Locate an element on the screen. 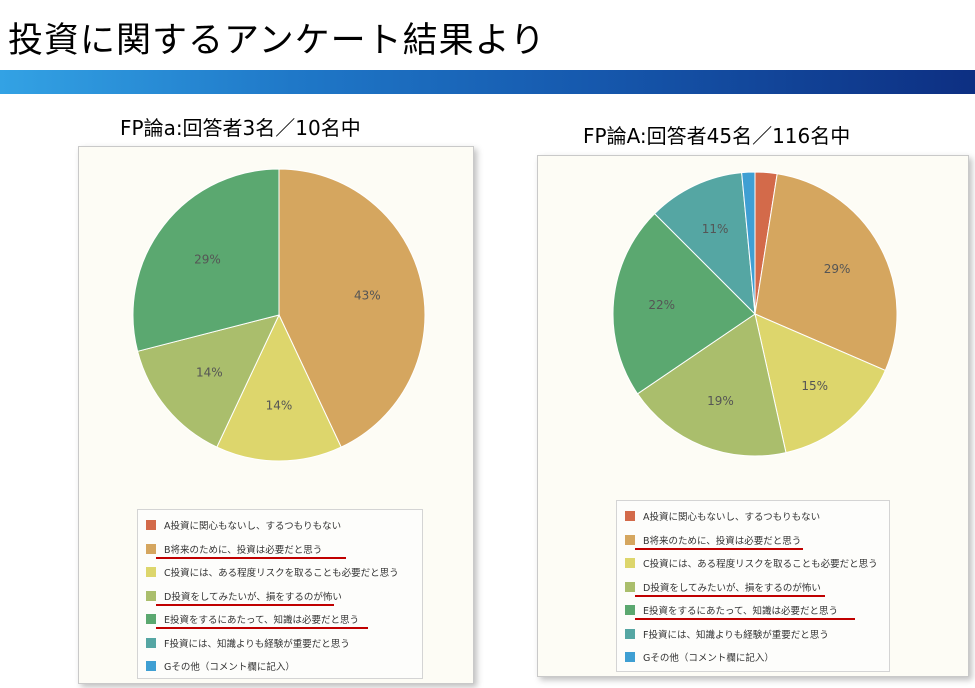 This screenshot has height=688, width=975. page-title: 投資に関するアンケート結果より is located at coordinates (277, 41).